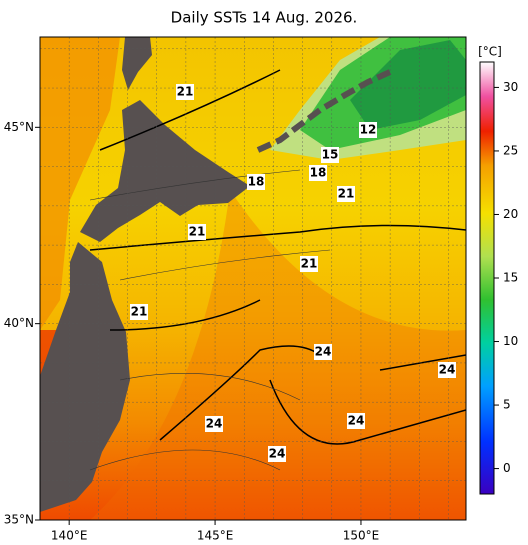  I want to click on lat-label: 40°N, so click(19, 323).